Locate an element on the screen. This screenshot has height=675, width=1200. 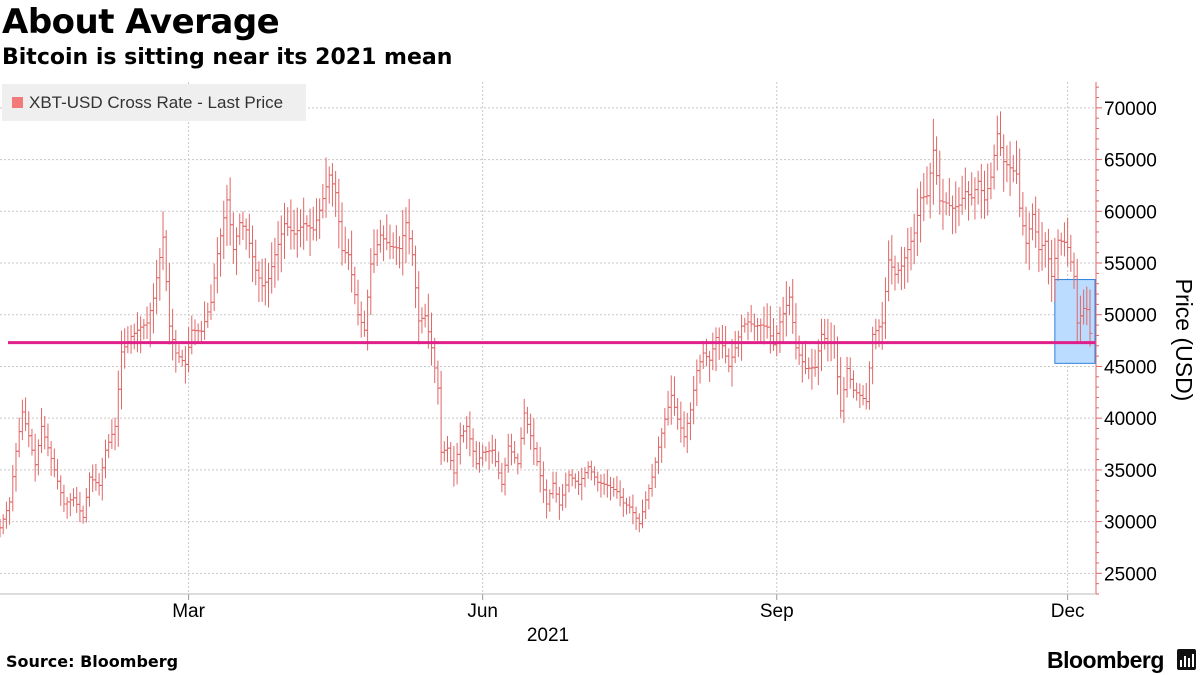
y-tick-label: 50000 is located at coordinates (1130, 316).